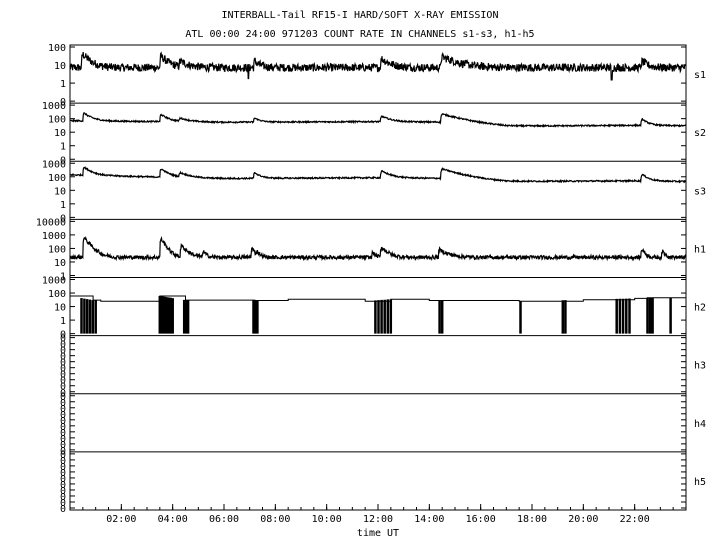 This screenshot has width=720, height=550. What do you see at coordinates (51, 222) in the screenshot?
I see `y-tick-label: 10000` at bounding box center [51, 222].